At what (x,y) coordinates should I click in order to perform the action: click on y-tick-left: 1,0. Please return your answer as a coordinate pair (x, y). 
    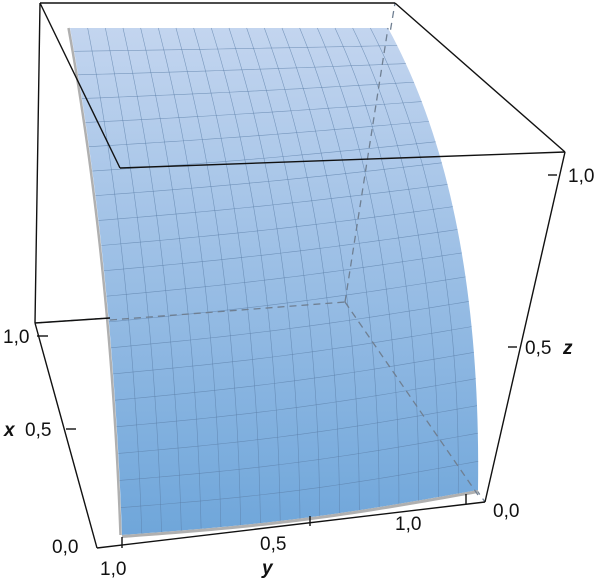
    Looking at the image, I should click on (113, 569).